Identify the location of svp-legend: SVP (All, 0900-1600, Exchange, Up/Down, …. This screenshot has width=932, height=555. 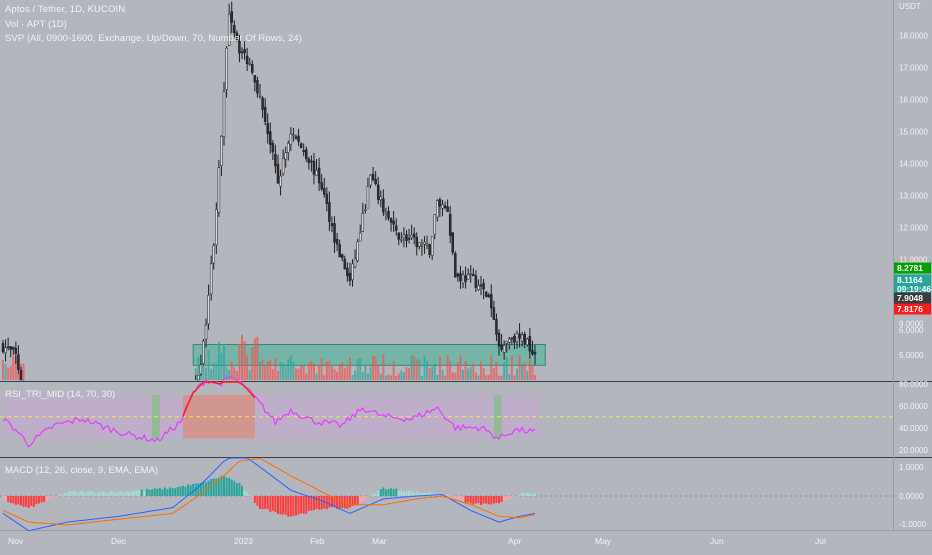
(154, 38).